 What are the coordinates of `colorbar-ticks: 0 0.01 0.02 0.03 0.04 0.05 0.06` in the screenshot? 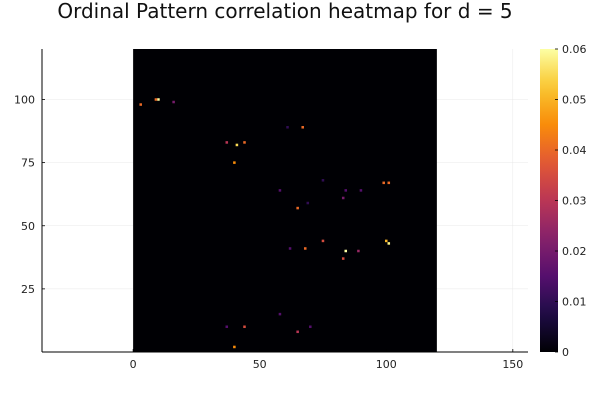 It's located at (571, 201).